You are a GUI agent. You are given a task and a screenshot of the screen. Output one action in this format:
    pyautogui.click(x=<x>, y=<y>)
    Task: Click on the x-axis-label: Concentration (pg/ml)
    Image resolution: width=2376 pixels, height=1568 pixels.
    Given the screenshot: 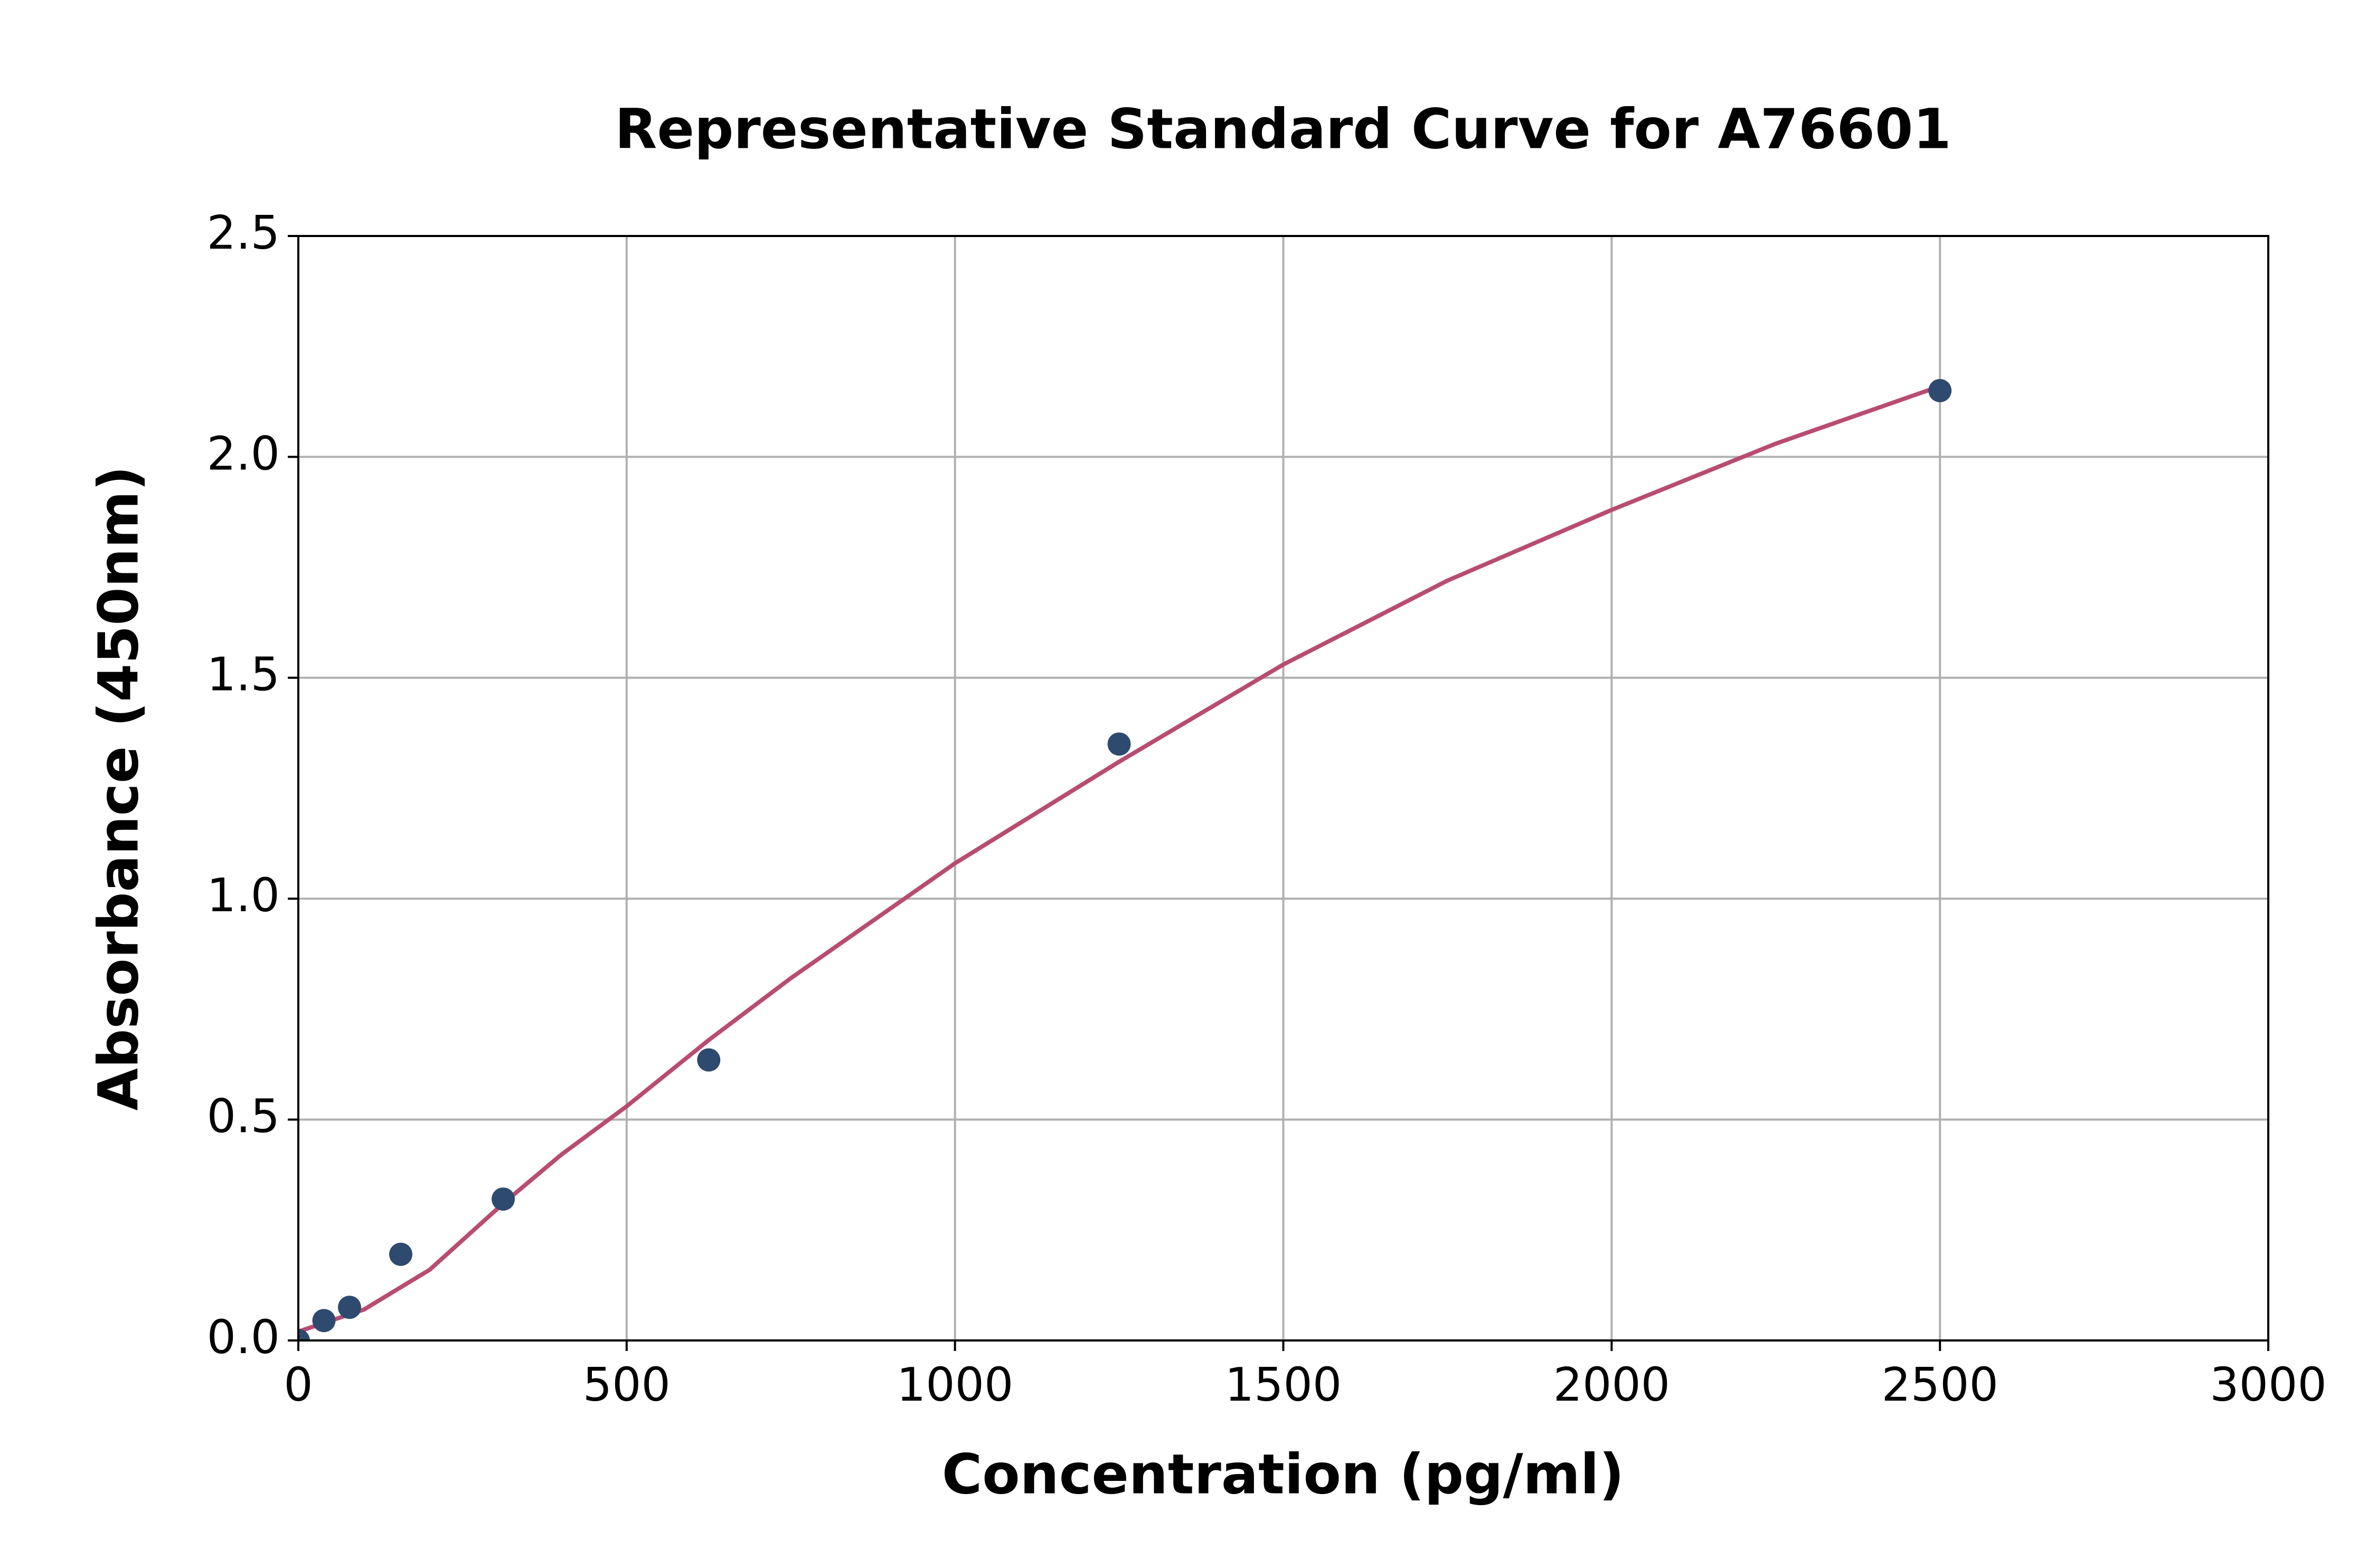 What is the action you would take?
    pyautogui.click(x=1283, y=1474)
    